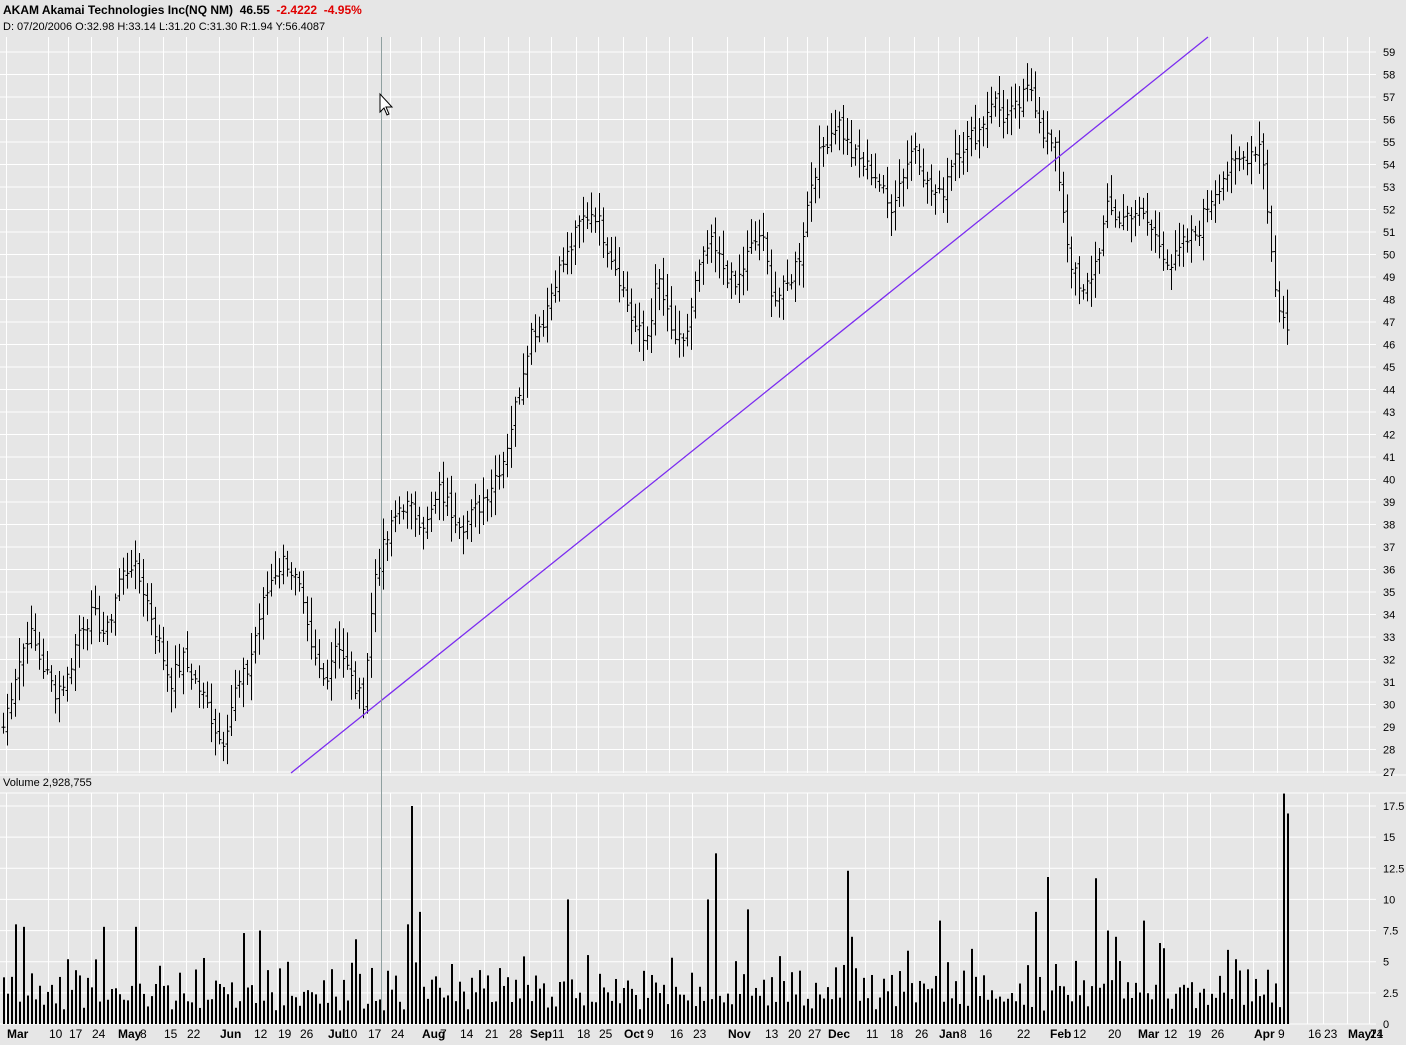 Image resolution: width=1406 pixels, height=1045 pixels. I want to click on price-tick-label: 44, so click(1389, 391).